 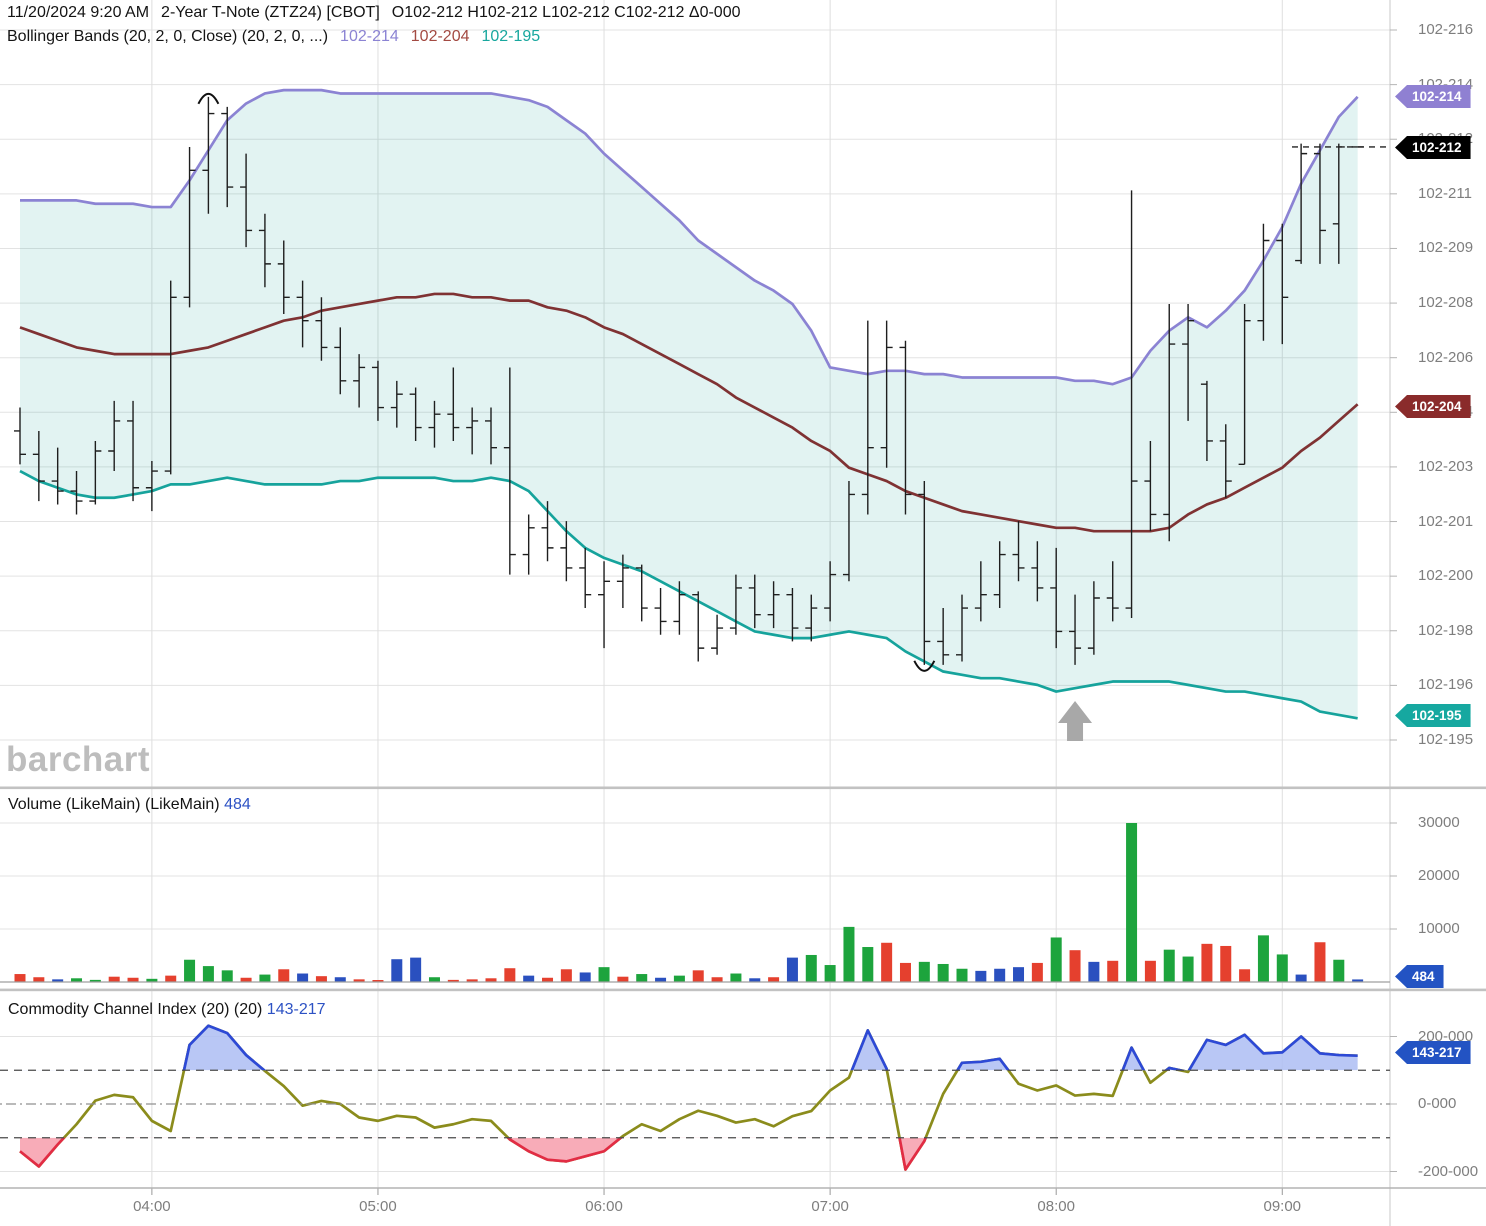 What do you see at coordinates (1446, 357) in the screenshot?
I see `price-axis-label: 102-206` at bounding box center [1446, 357].